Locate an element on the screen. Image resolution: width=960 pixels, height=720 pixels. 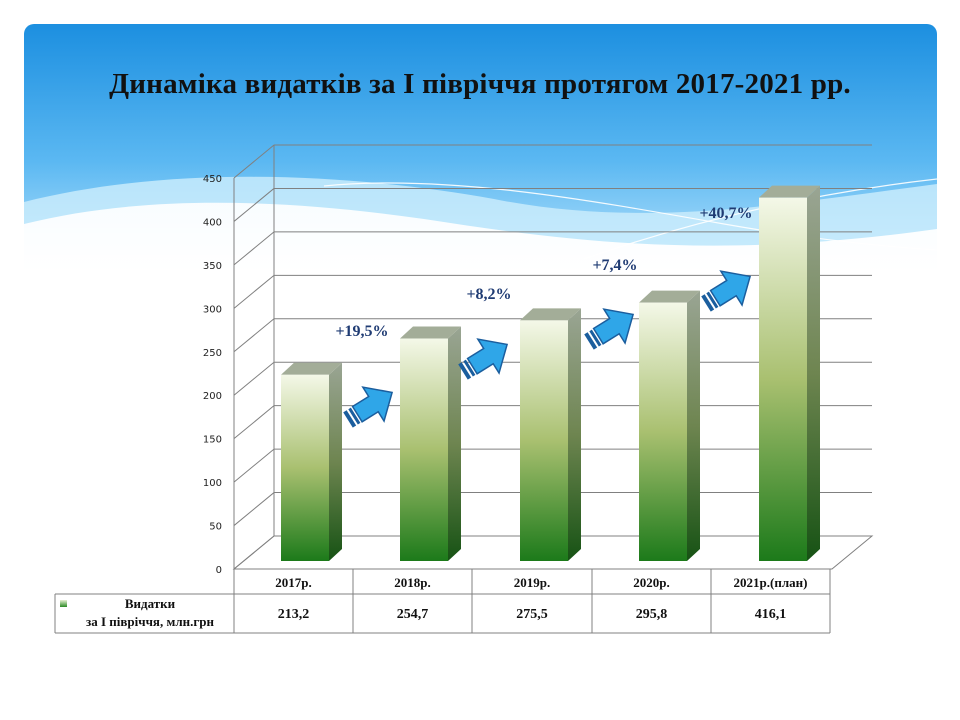
y-tick-label: 150 is located at coordinates (212, 440).